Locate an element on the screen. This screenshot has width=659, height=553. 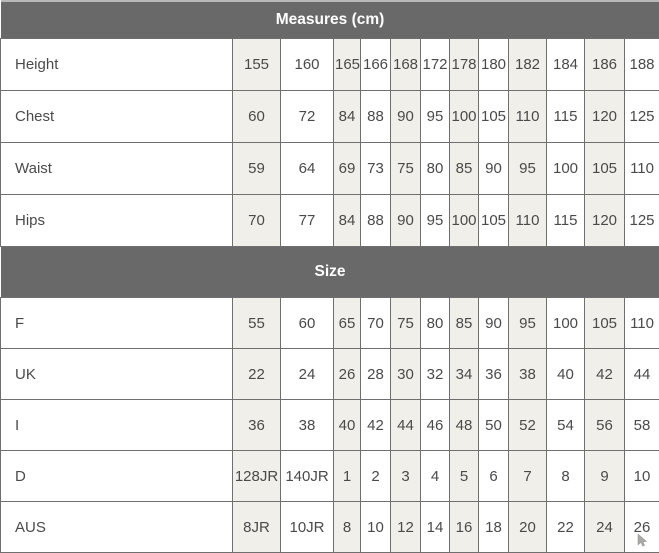
value-cell: 14 is located at coordinates (435, 527).